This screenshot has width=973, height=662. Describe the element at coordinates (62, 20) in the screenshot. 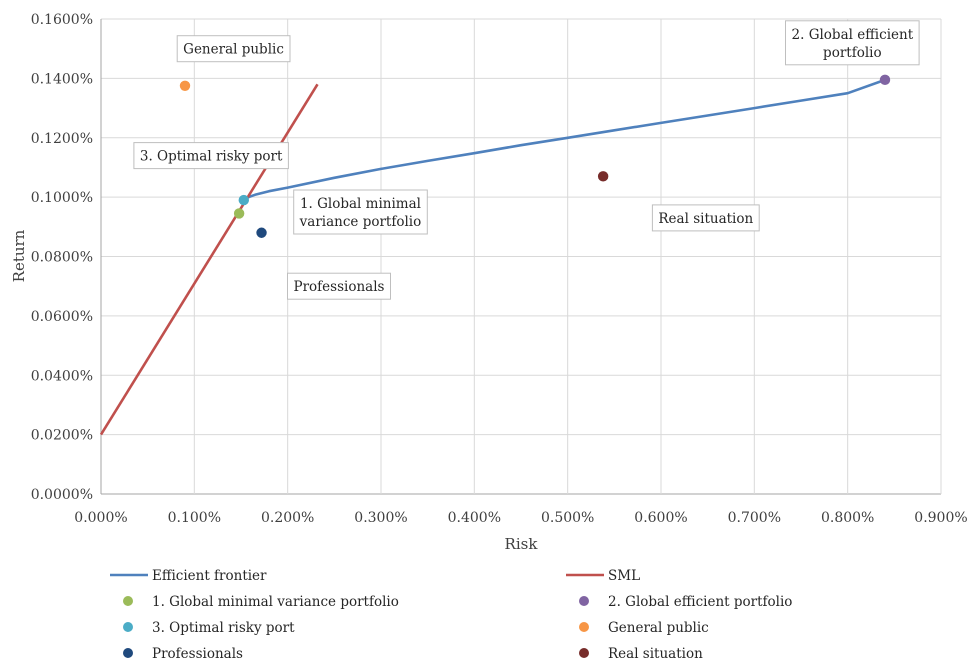

I see `y-tick-label: 0.1600%` at that location.